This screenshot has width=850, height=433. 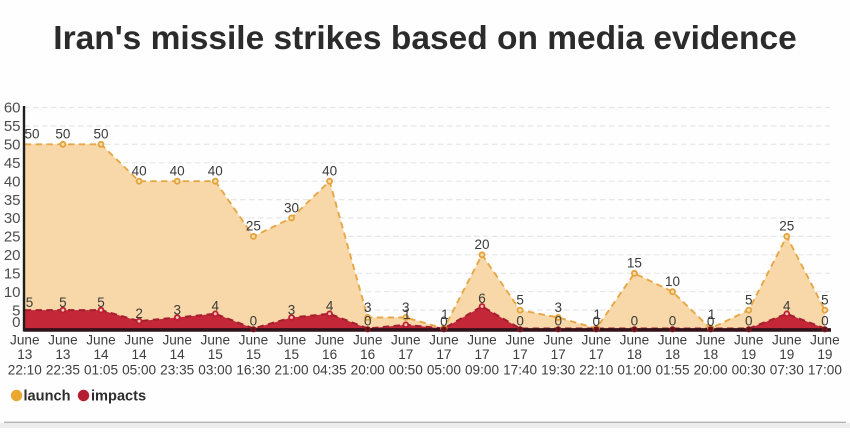 I want to click on svg-text: 22:35, so click(x=63, y=369).